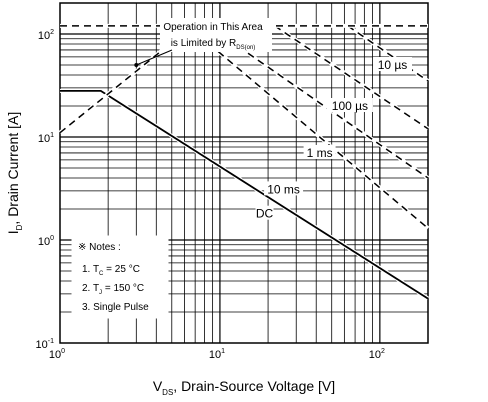  I want to click on annotation-line1: Operation in This Area, so click(213, 27).